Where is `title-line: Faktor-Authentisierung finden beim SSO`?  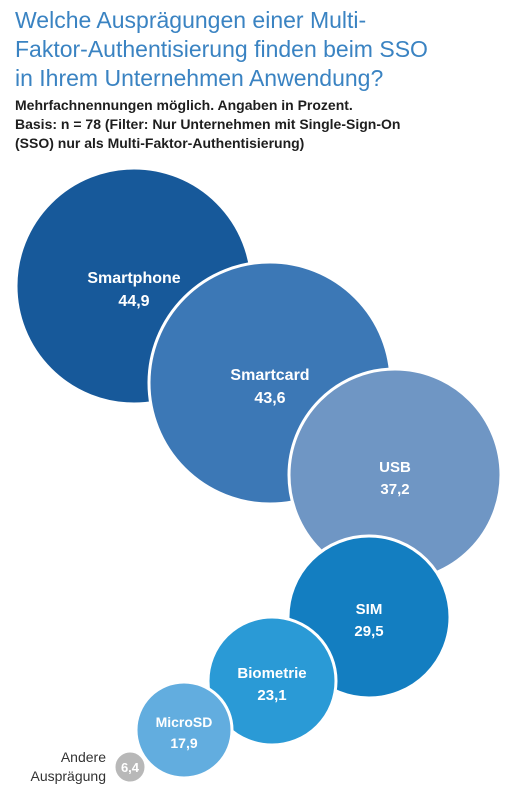
title-line: Faktor-Authentisierung finden beim SSO is located at coordinates (221, 49).